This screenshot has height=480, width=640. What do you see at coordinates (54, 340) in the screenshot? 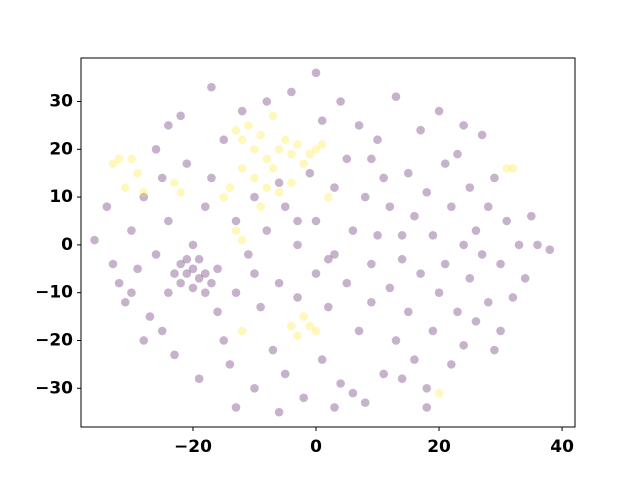
I see `y-tick-label: −20` at bounding box center [54, 340].